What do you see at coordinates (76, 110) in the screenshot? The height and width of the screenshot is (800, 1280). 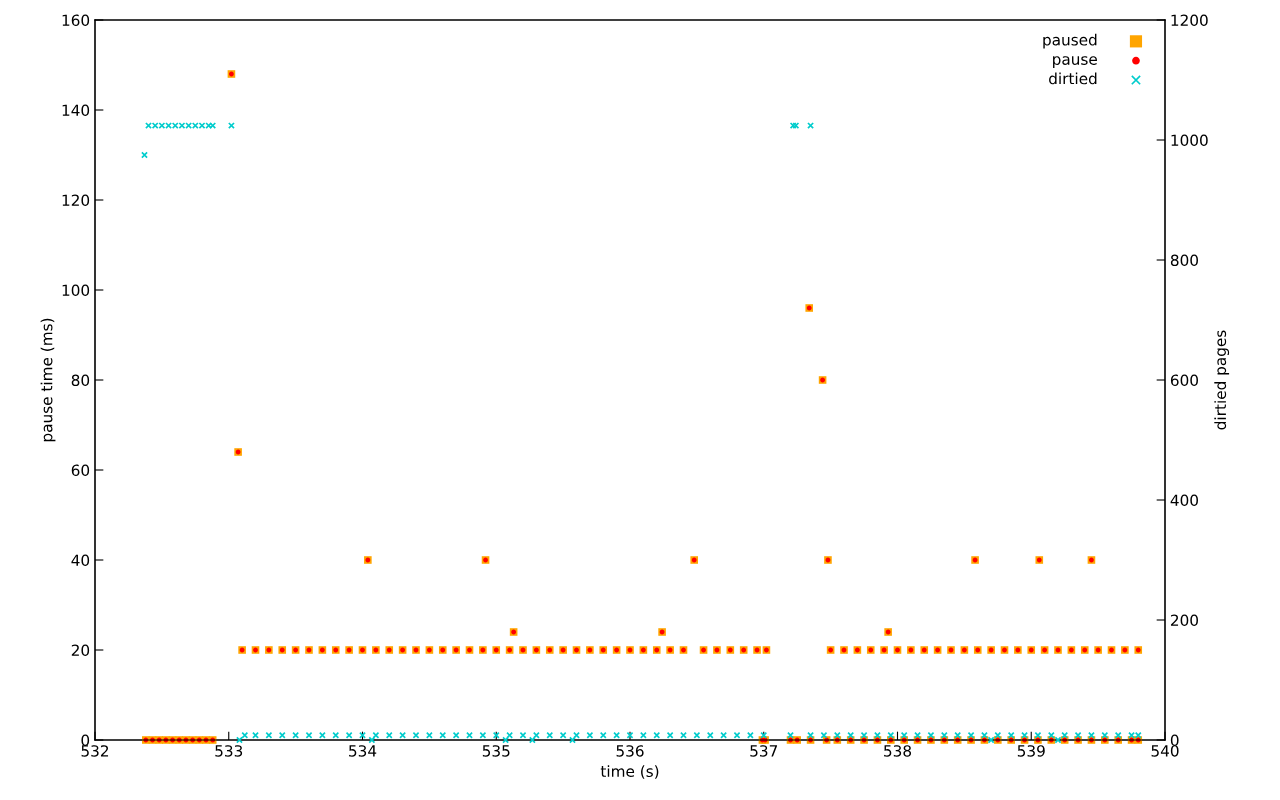 I see `y-tick-label: 140` at bounding box center [76, 110].